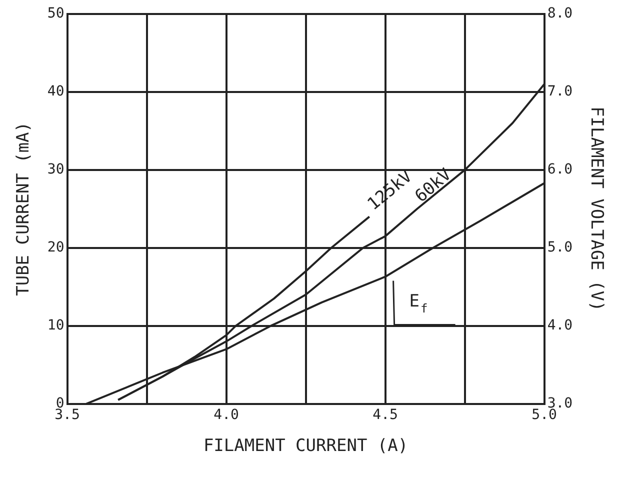 This screenshot has width=624, height=477. I want to click on y-tick-label: 30, so click(55, 170).